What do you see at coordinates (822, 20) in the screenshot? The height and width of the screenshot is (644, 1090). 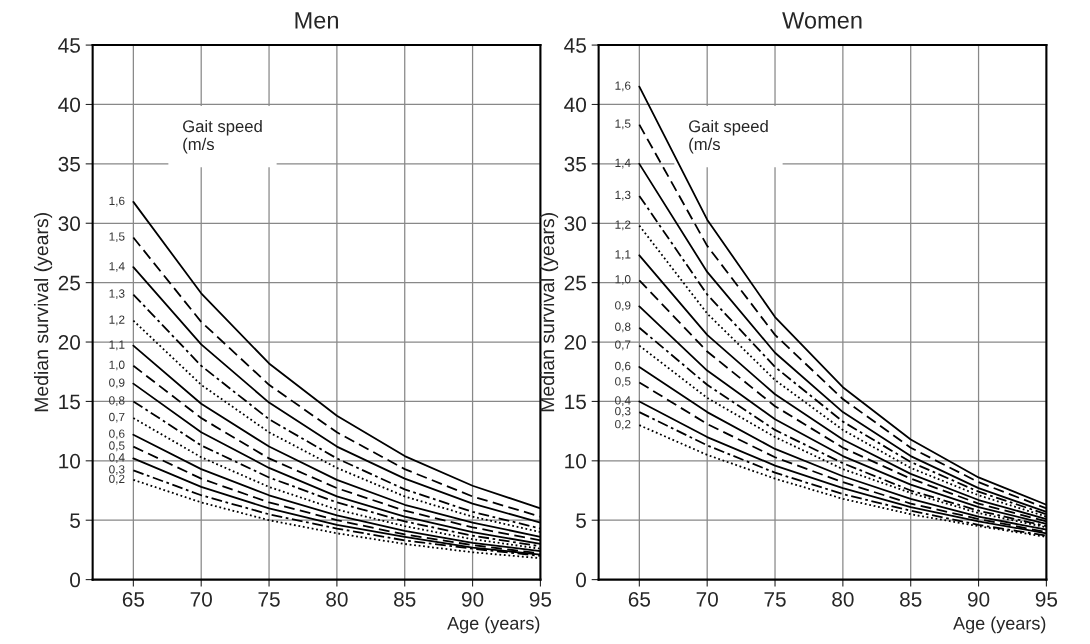 I see `chart-title: Women` at bounding box center [822, 20].